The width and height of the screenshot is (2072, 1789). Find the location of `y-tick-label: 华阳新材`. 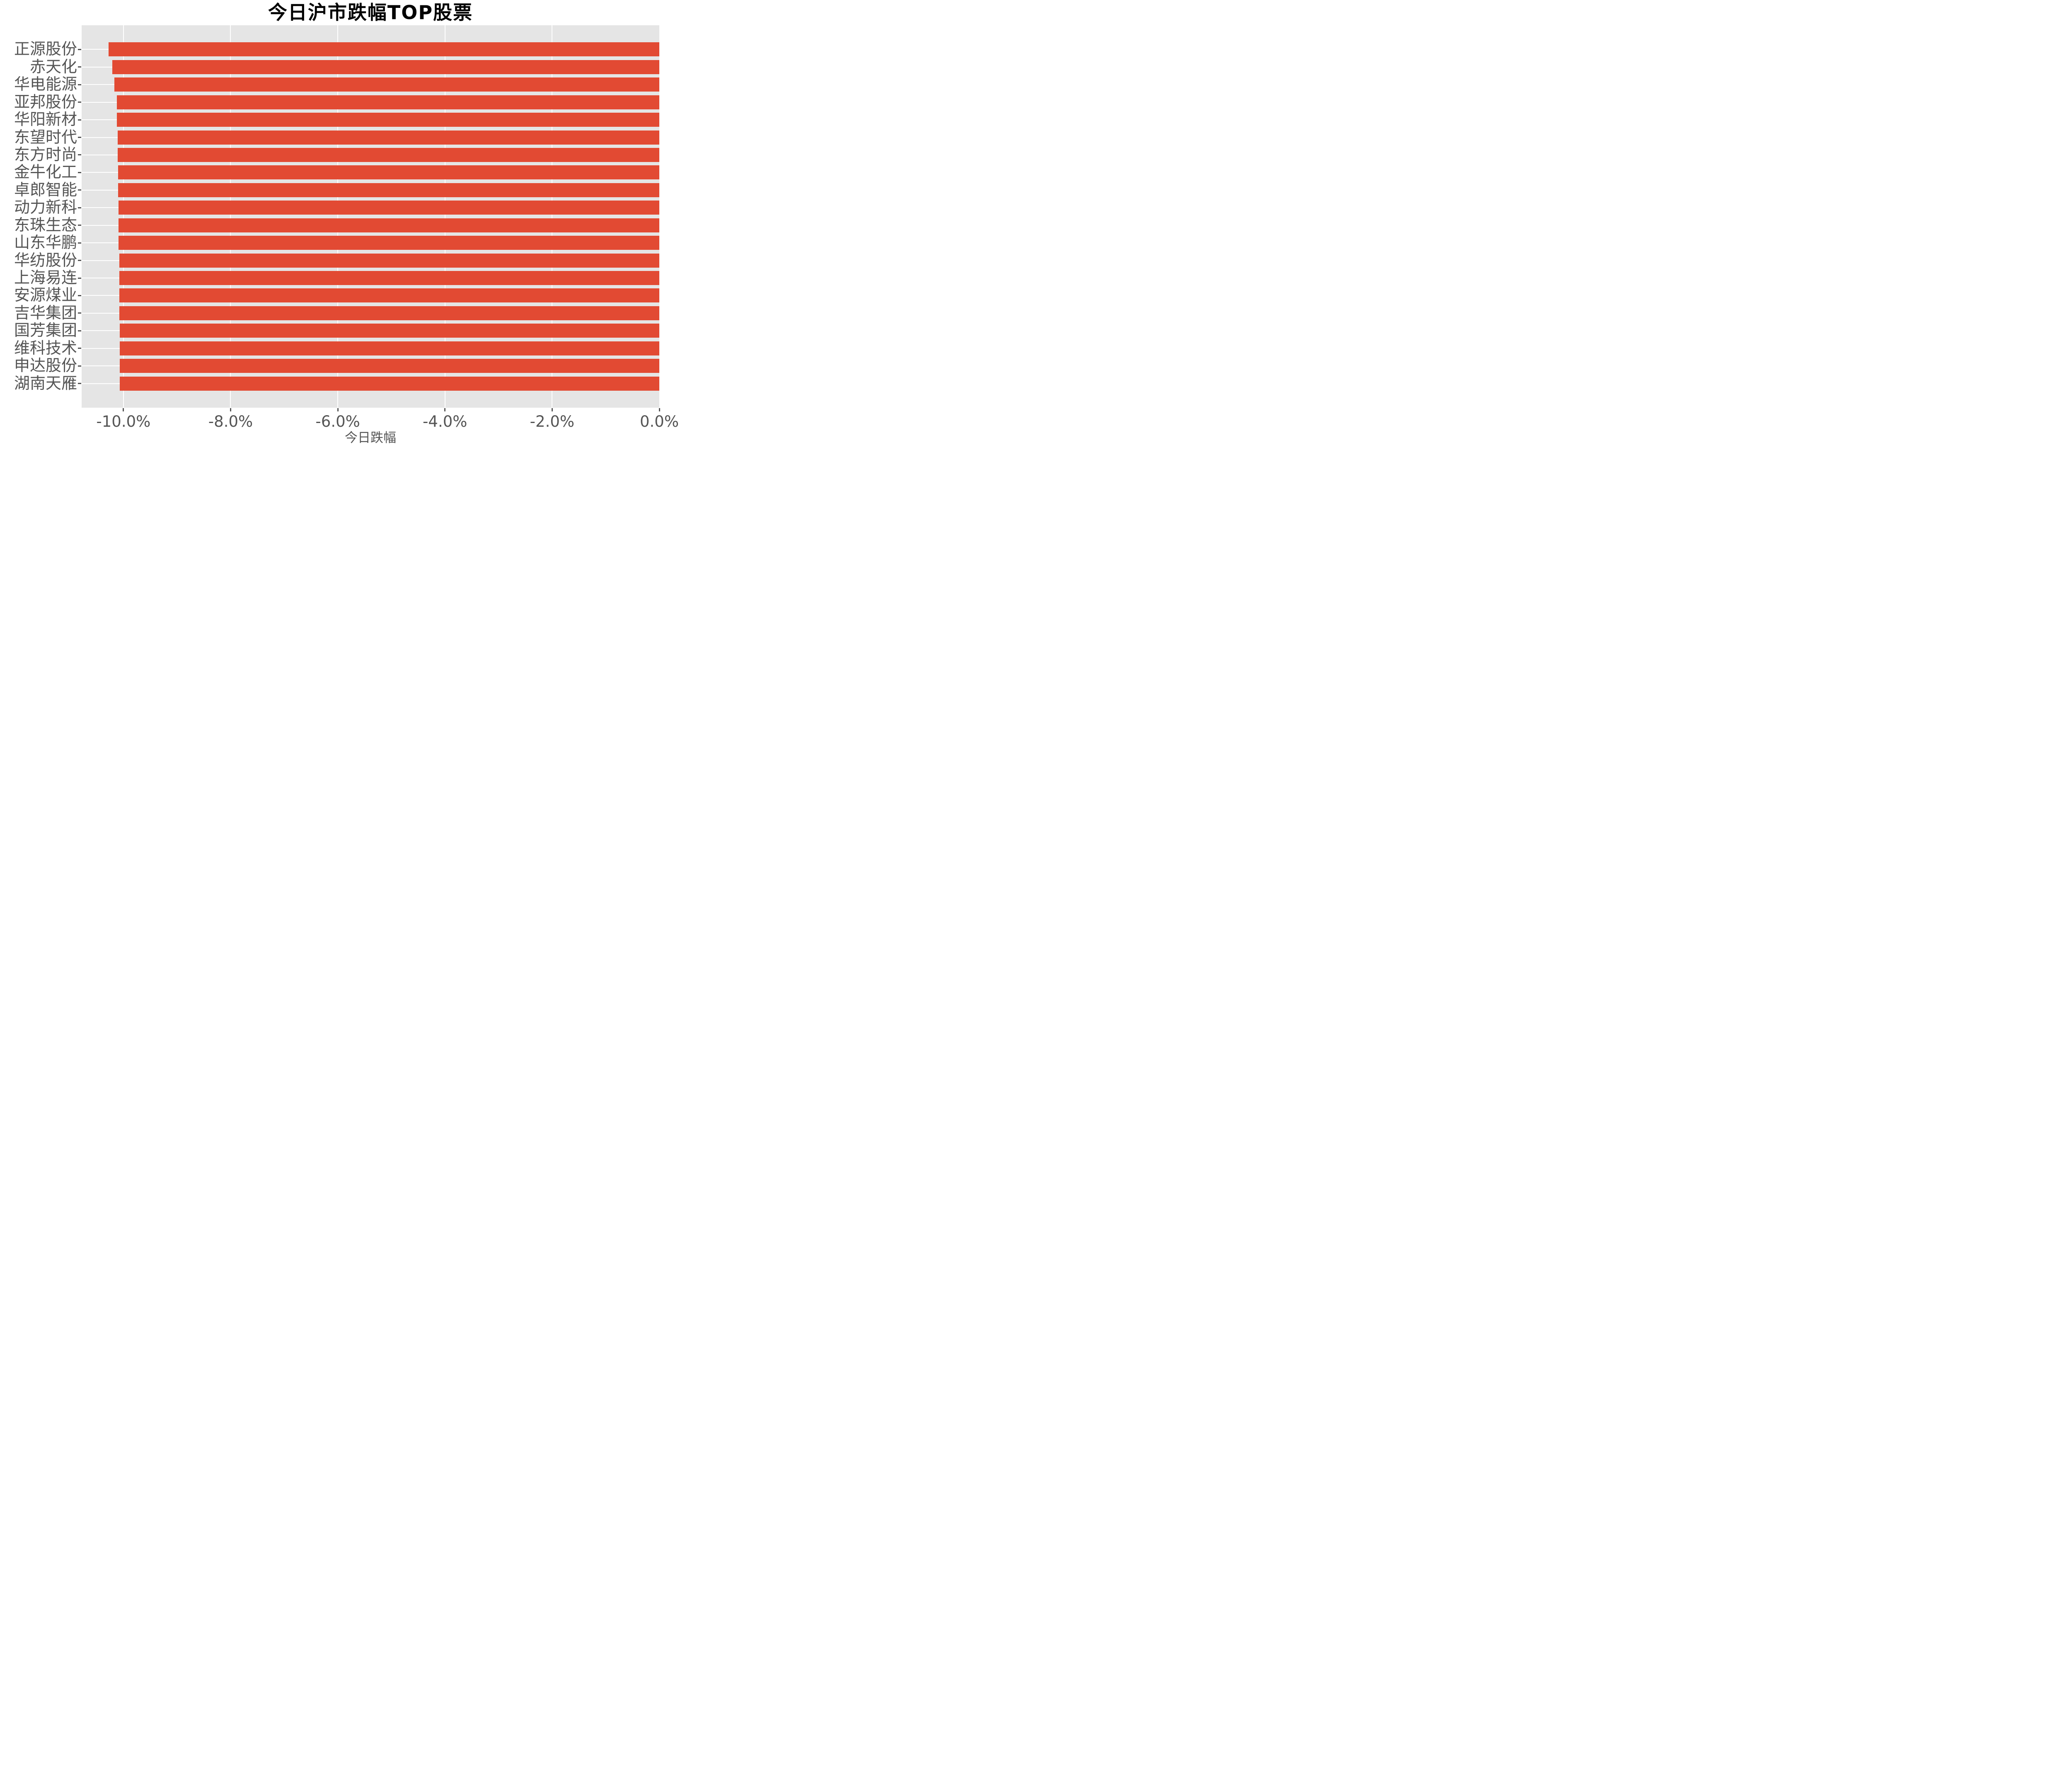

y-tick-label: 华阳新材 is located at coordinates (45, 119).